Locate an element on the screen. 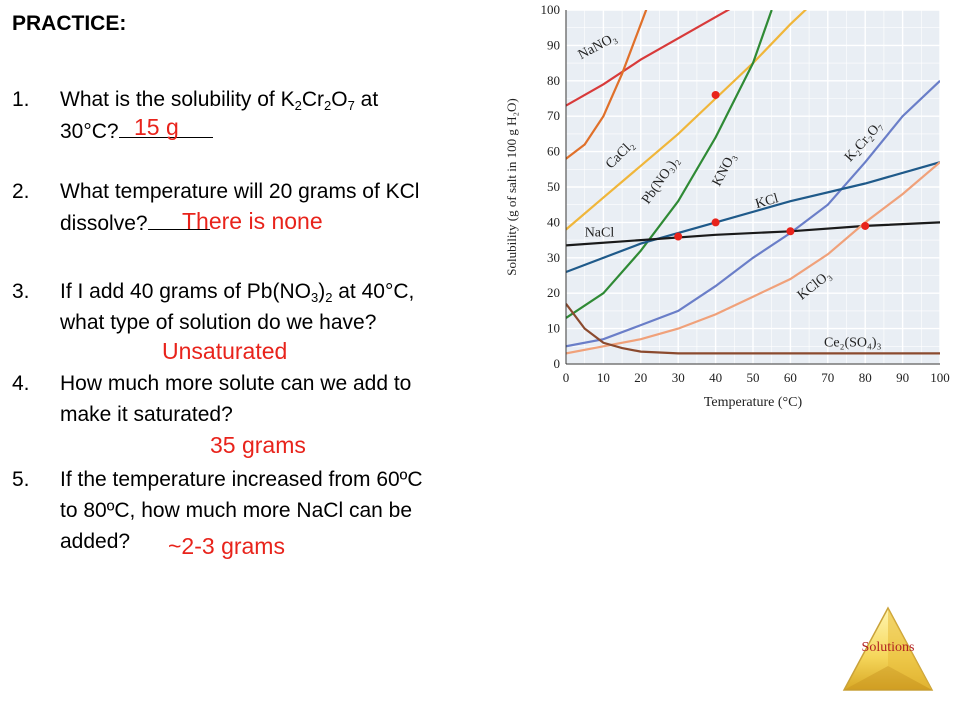  question-text: How much more solute can we add to is located at coordinates (236, 383).